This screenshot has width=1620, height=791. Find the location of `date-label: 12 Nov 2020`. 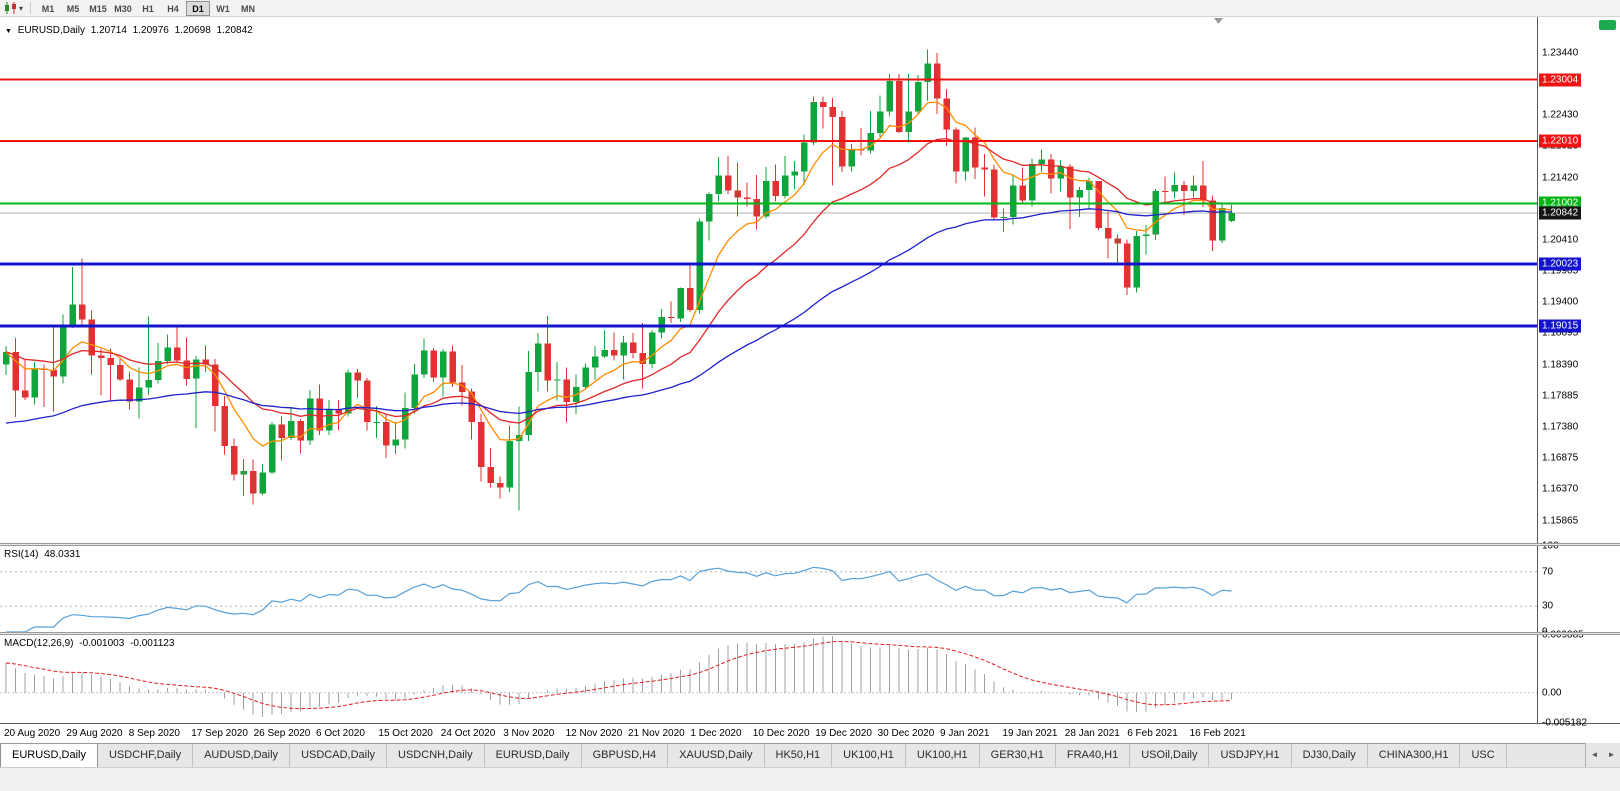

date-label: 12 Nov 2020 is located at coordinates (594, 733).